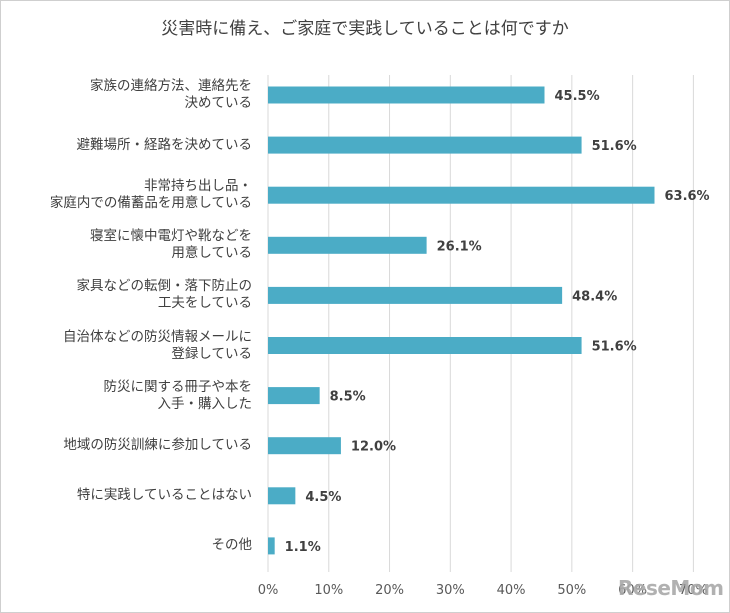 The image size is (730, 613). What do you see at coordinates (126, 395) in the screenshot?
I see `category-label: 防災に関する冊子や本を 入手・購入した` at bounding box center [126, 395].